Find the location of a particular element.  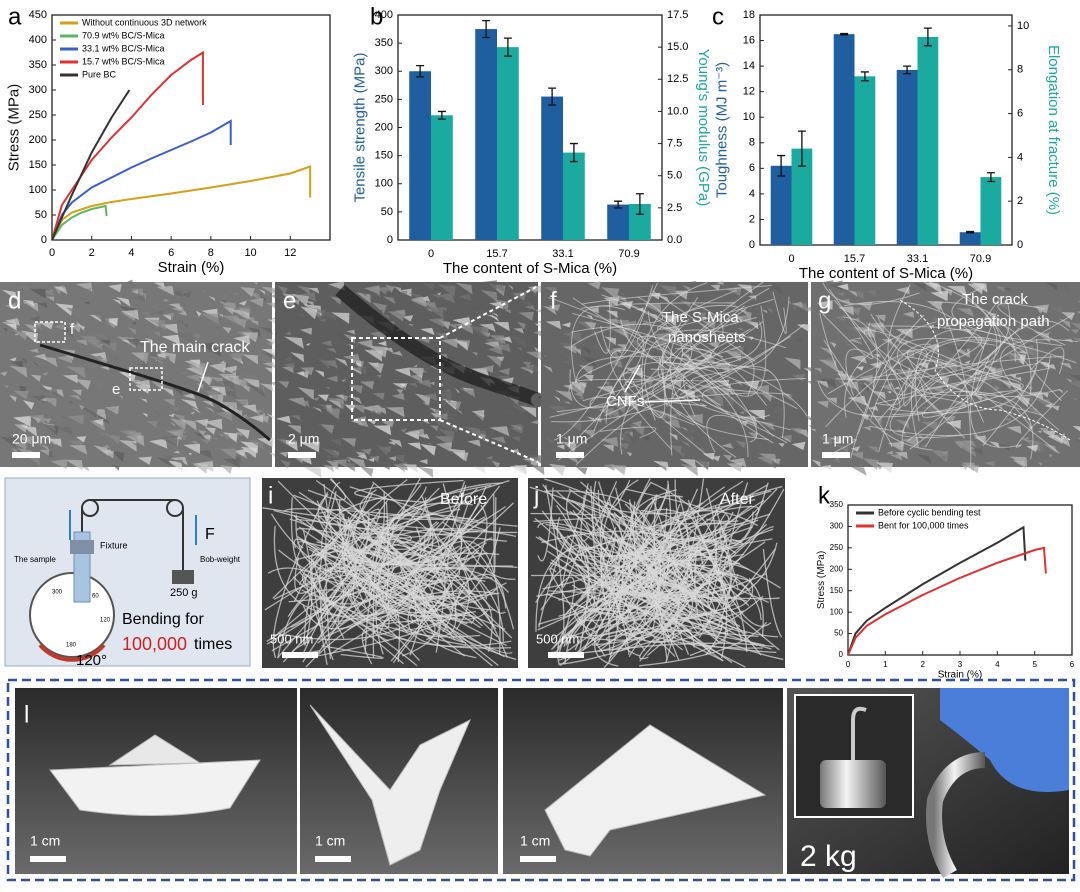

y-tick-label: 100 is located at coordinates (837, 611).